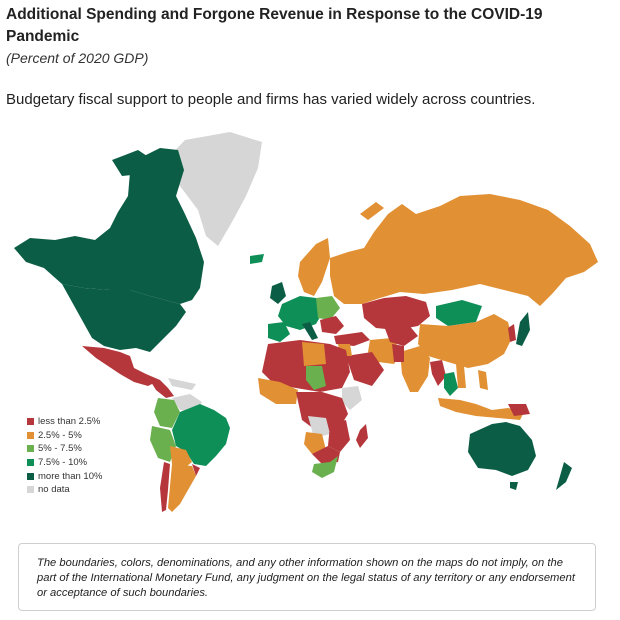 The image size is (620, 620). Describe the element at coordinates (502, 449) in the screenshot. I see `region-australia` at that location.